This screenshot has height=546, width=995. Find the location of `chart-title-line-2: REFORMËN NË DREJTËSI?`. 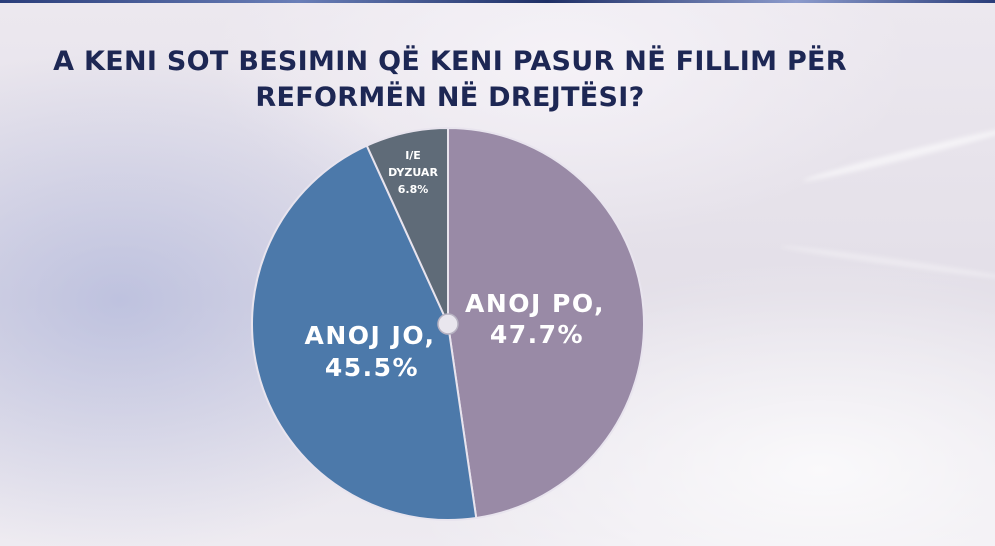

chart-title-line-2: REFORMËN NË DREJTËSI? is located at coordinates (450, 97).